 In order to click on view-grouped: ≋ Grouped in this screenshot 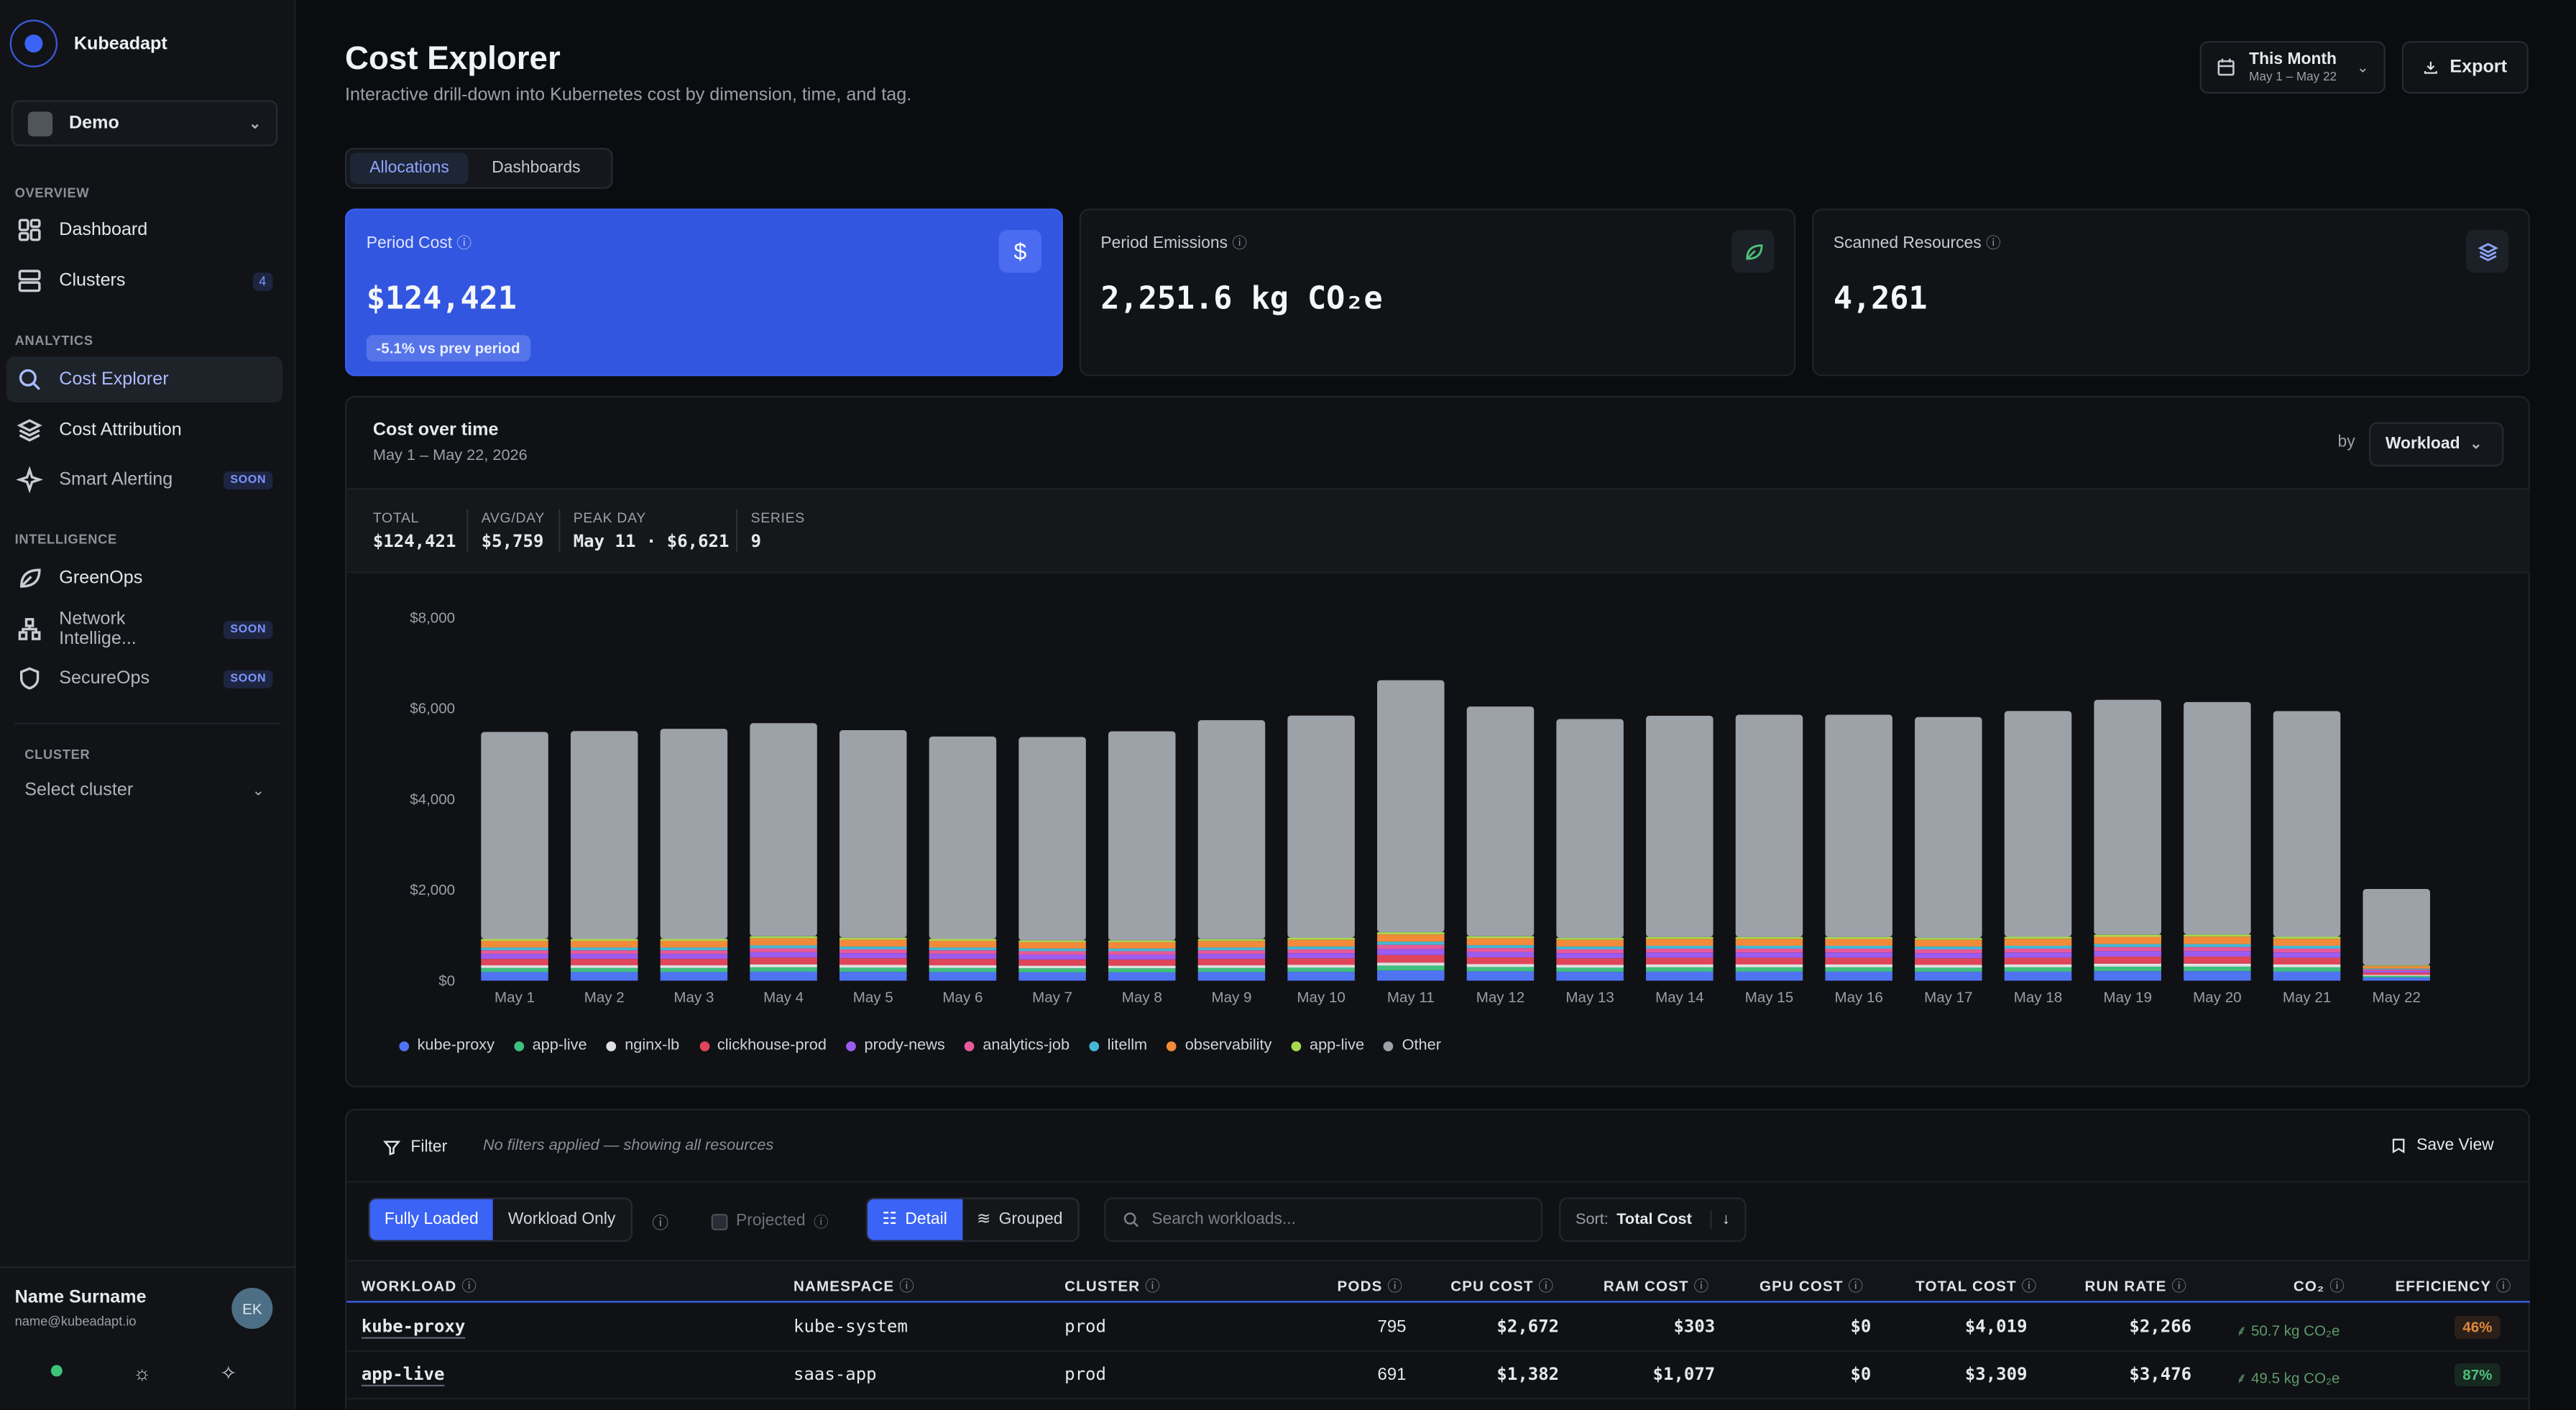, I will do `click(1019, 1219)`.